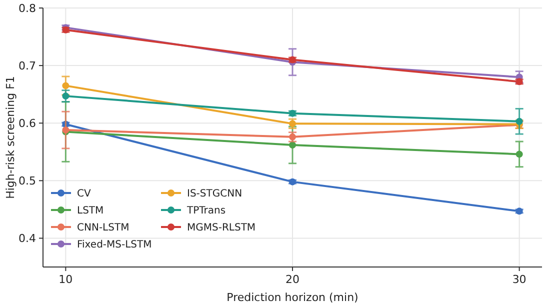 This screenshot has width=550, height=307. I want to click on x-tick-label: 20, so click(293, 279).